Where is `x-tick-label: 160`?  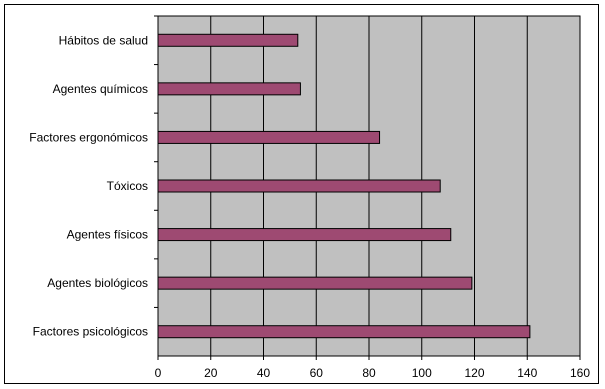 x-tick-label: 160 is located at coordinates (580, 373).